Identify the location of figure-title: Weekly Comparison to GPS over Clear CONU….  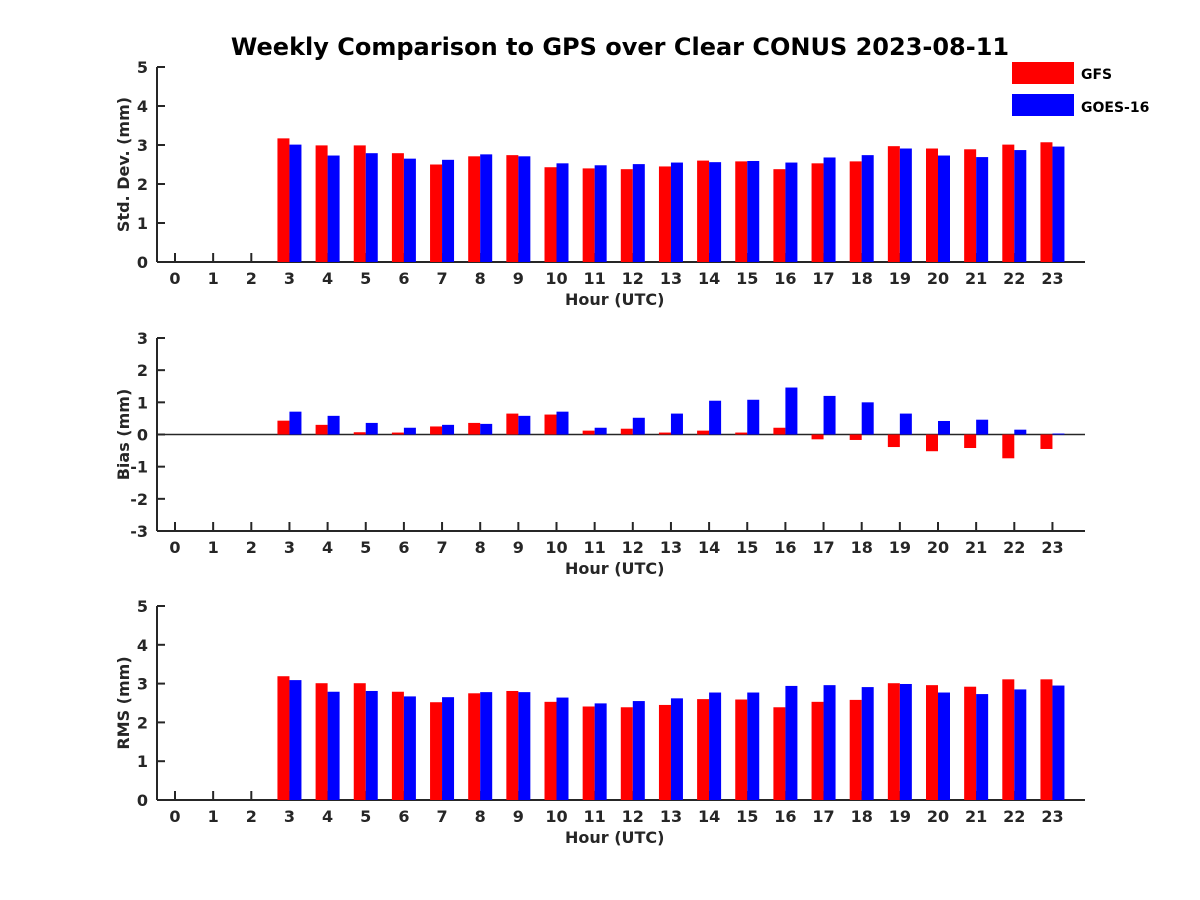
(620, 47).